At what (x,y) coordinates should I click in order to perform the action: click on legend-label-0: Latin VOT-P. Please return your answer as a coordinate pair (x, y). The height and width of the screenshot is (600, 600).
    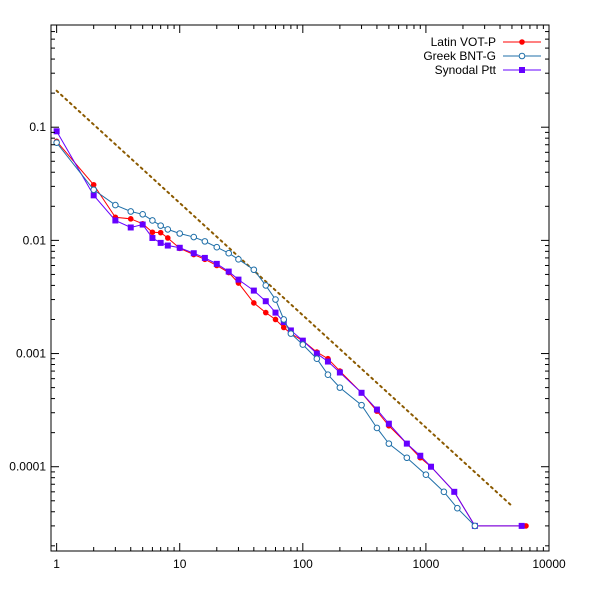
    Looking at the image, I should click on (463, 42).